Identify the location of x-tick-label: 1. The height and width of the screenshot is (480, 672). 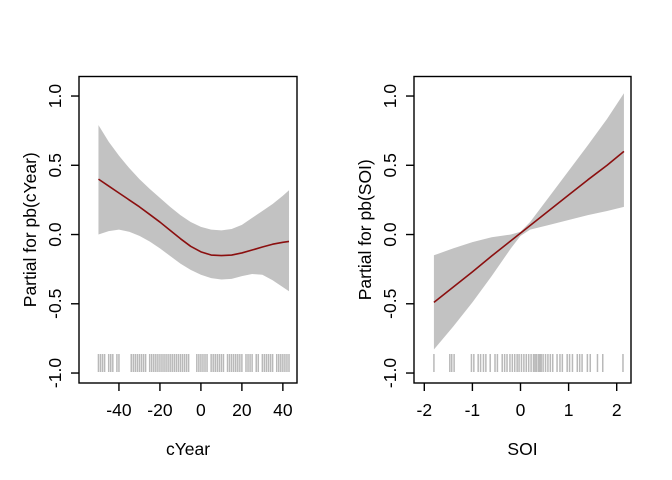
(569, 410).